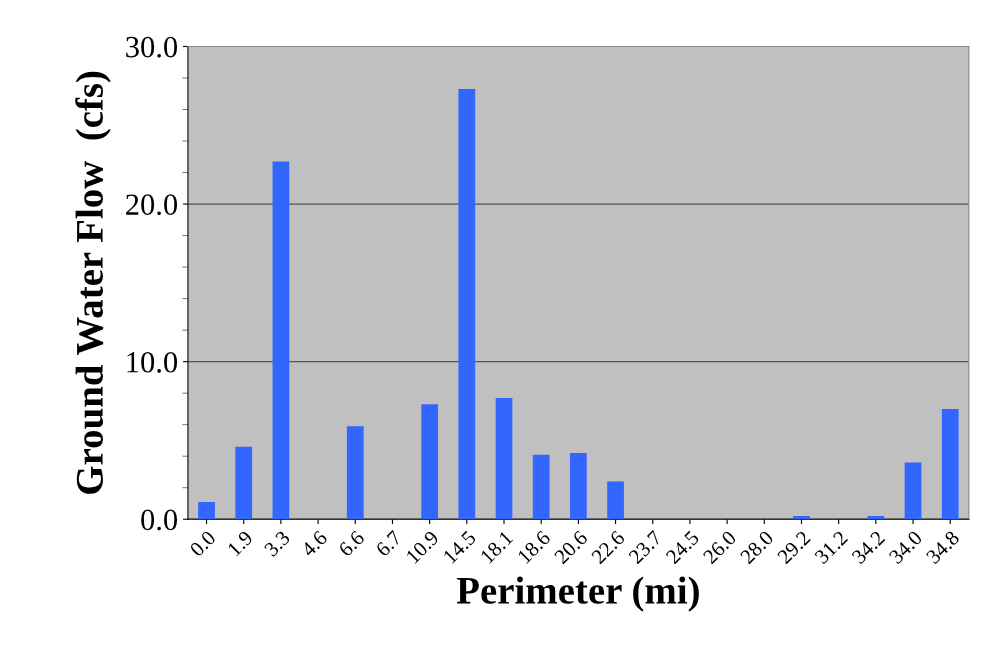 The height and width of the screenshot is (664, 1005). What do you see at coordinates (459, 547) in the screenshot?
I see `x-tick-label: 14.5` at bounding box center [459, 547].